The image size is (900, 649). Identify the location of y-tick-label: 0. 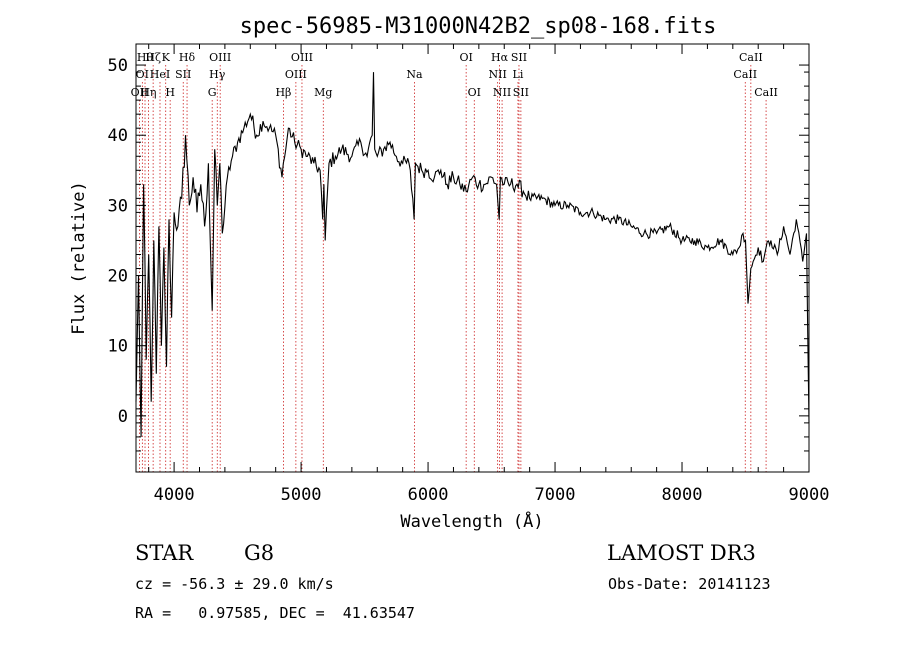
(123, 417).